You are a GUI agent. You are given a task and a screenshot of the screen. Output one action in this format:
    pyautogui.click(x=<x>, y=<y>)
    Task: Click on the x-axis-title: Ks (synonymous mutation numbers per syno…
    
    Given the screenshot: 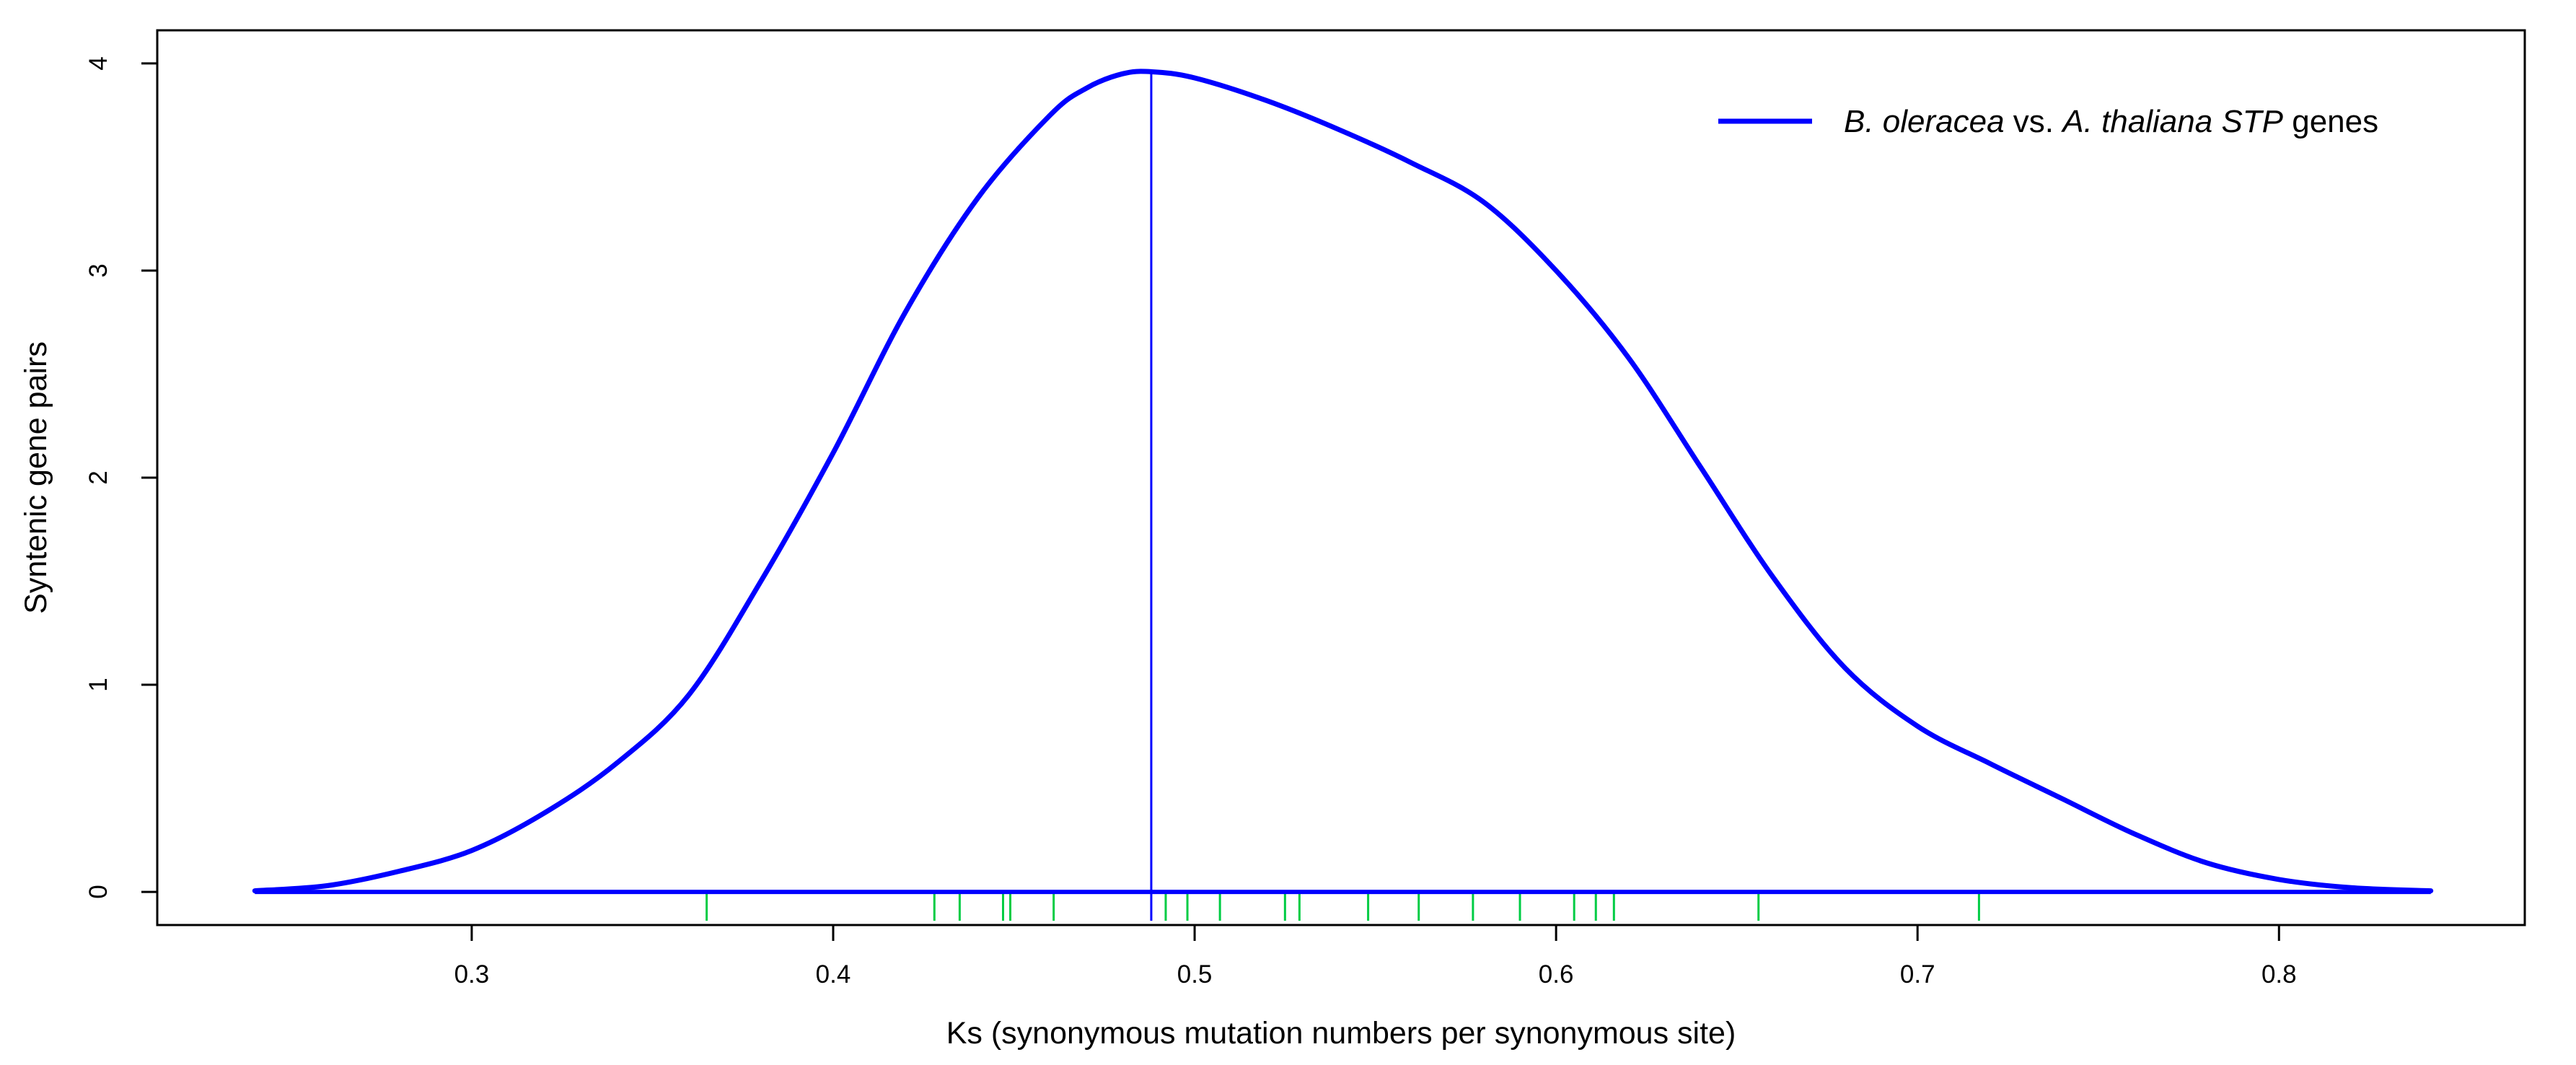 What is the action you would take?
    pyautogui.click(x=1341, y=1033)
    